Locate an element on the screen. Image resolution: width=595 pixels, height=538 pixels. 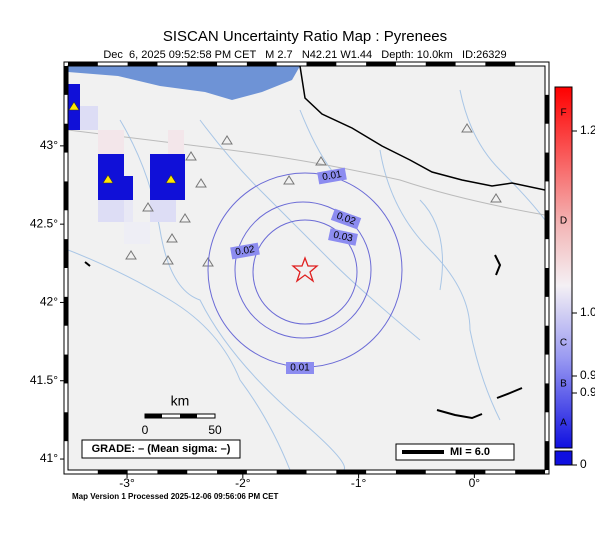
scale-bar: km 0 50 is located at coordinates (182, 415).